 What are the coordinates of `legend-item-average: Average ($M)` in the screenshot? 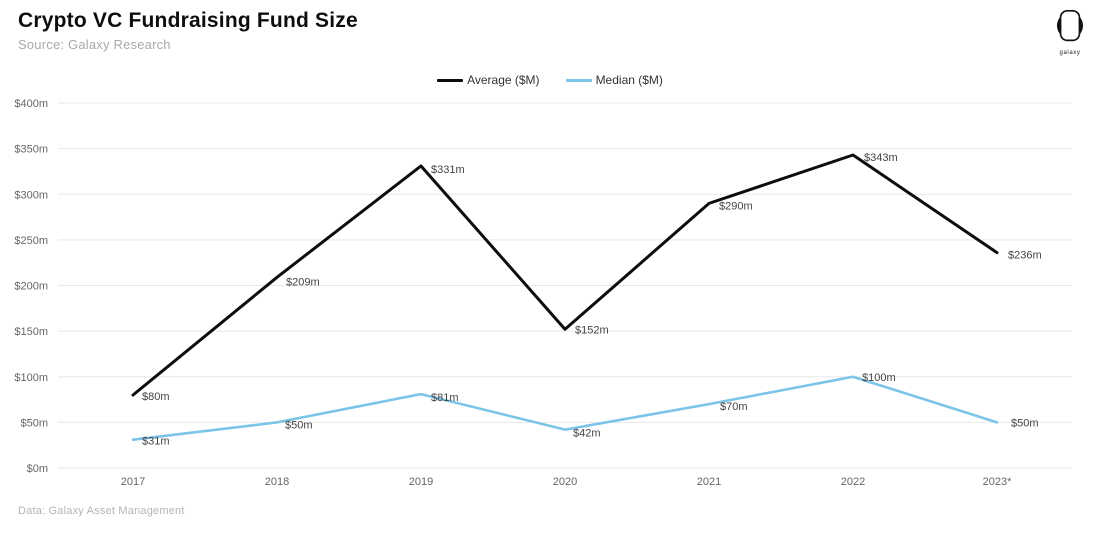 It's located at (488, 80).